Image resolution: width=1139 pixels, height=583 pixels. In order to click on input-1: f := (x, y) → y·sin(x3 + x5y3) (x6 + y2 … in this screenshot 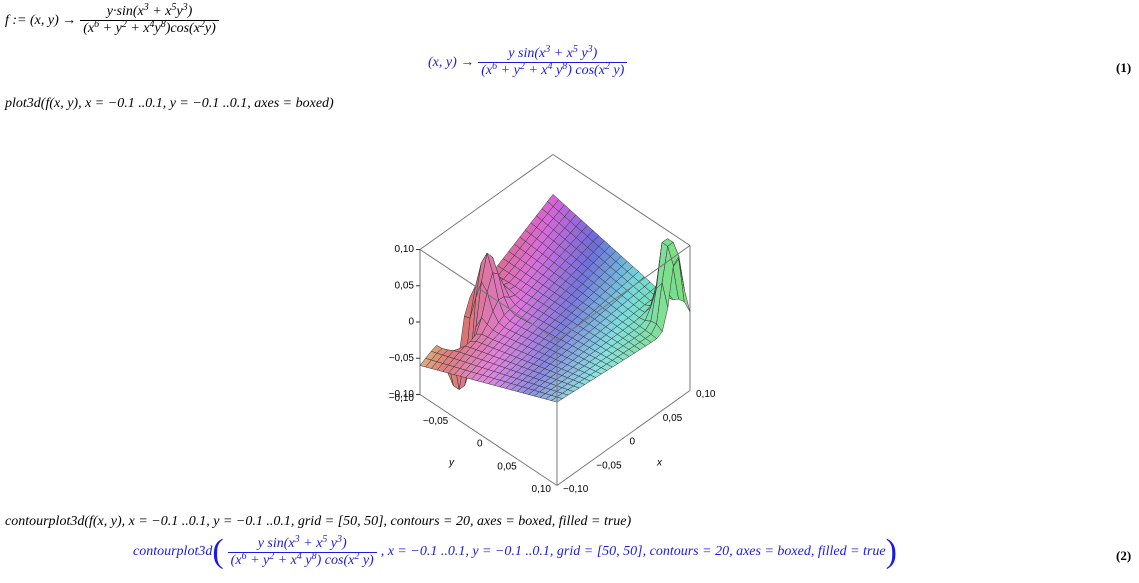, I will do `click(114, 19)`.